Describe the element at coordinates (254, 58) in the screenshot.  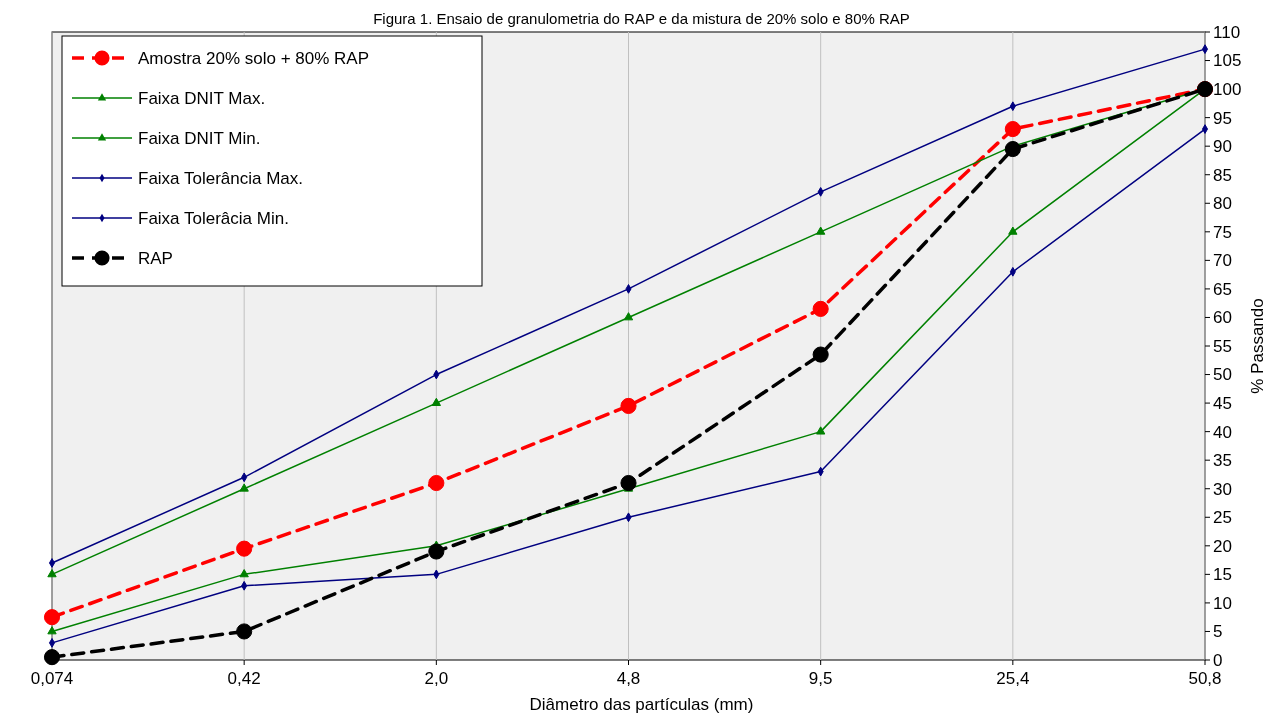
I see `legend-label: Amostra 20% solo + 80% RAP` at that location.